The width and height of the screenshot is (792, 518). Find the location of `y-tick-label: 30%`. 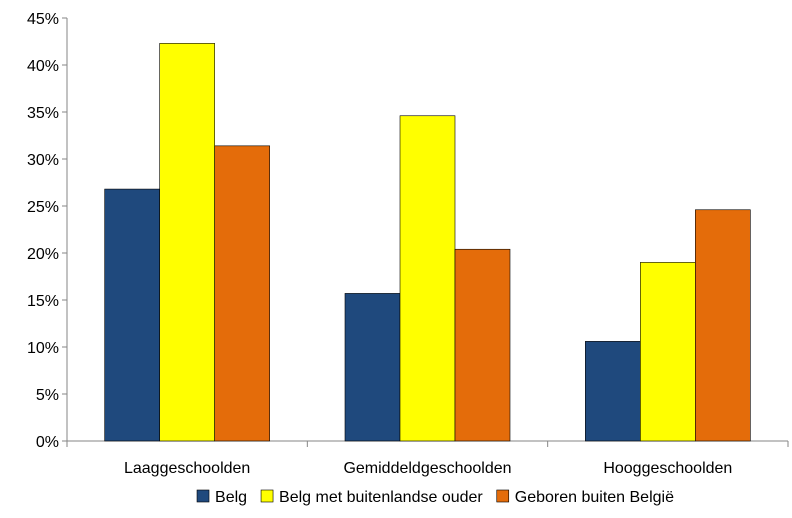

y-tick-label: 30% is located at coordinates (43, 160).